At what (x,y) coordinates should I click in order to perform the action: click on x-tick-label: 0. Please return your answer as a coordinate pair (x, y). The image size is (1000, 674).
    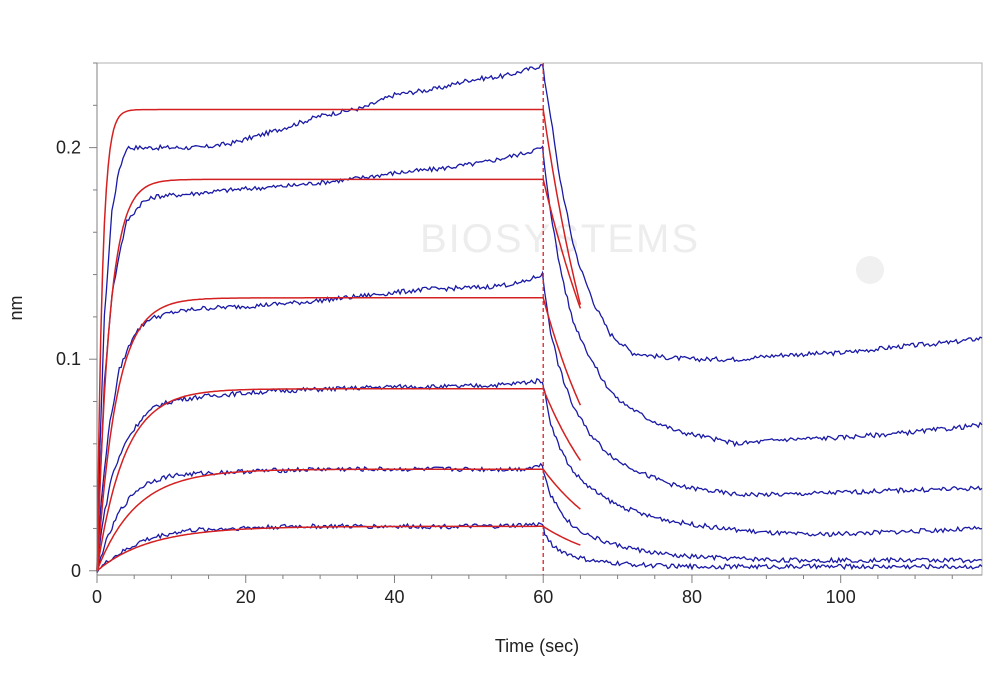
    Looking at the image, I should click on (97, 597).